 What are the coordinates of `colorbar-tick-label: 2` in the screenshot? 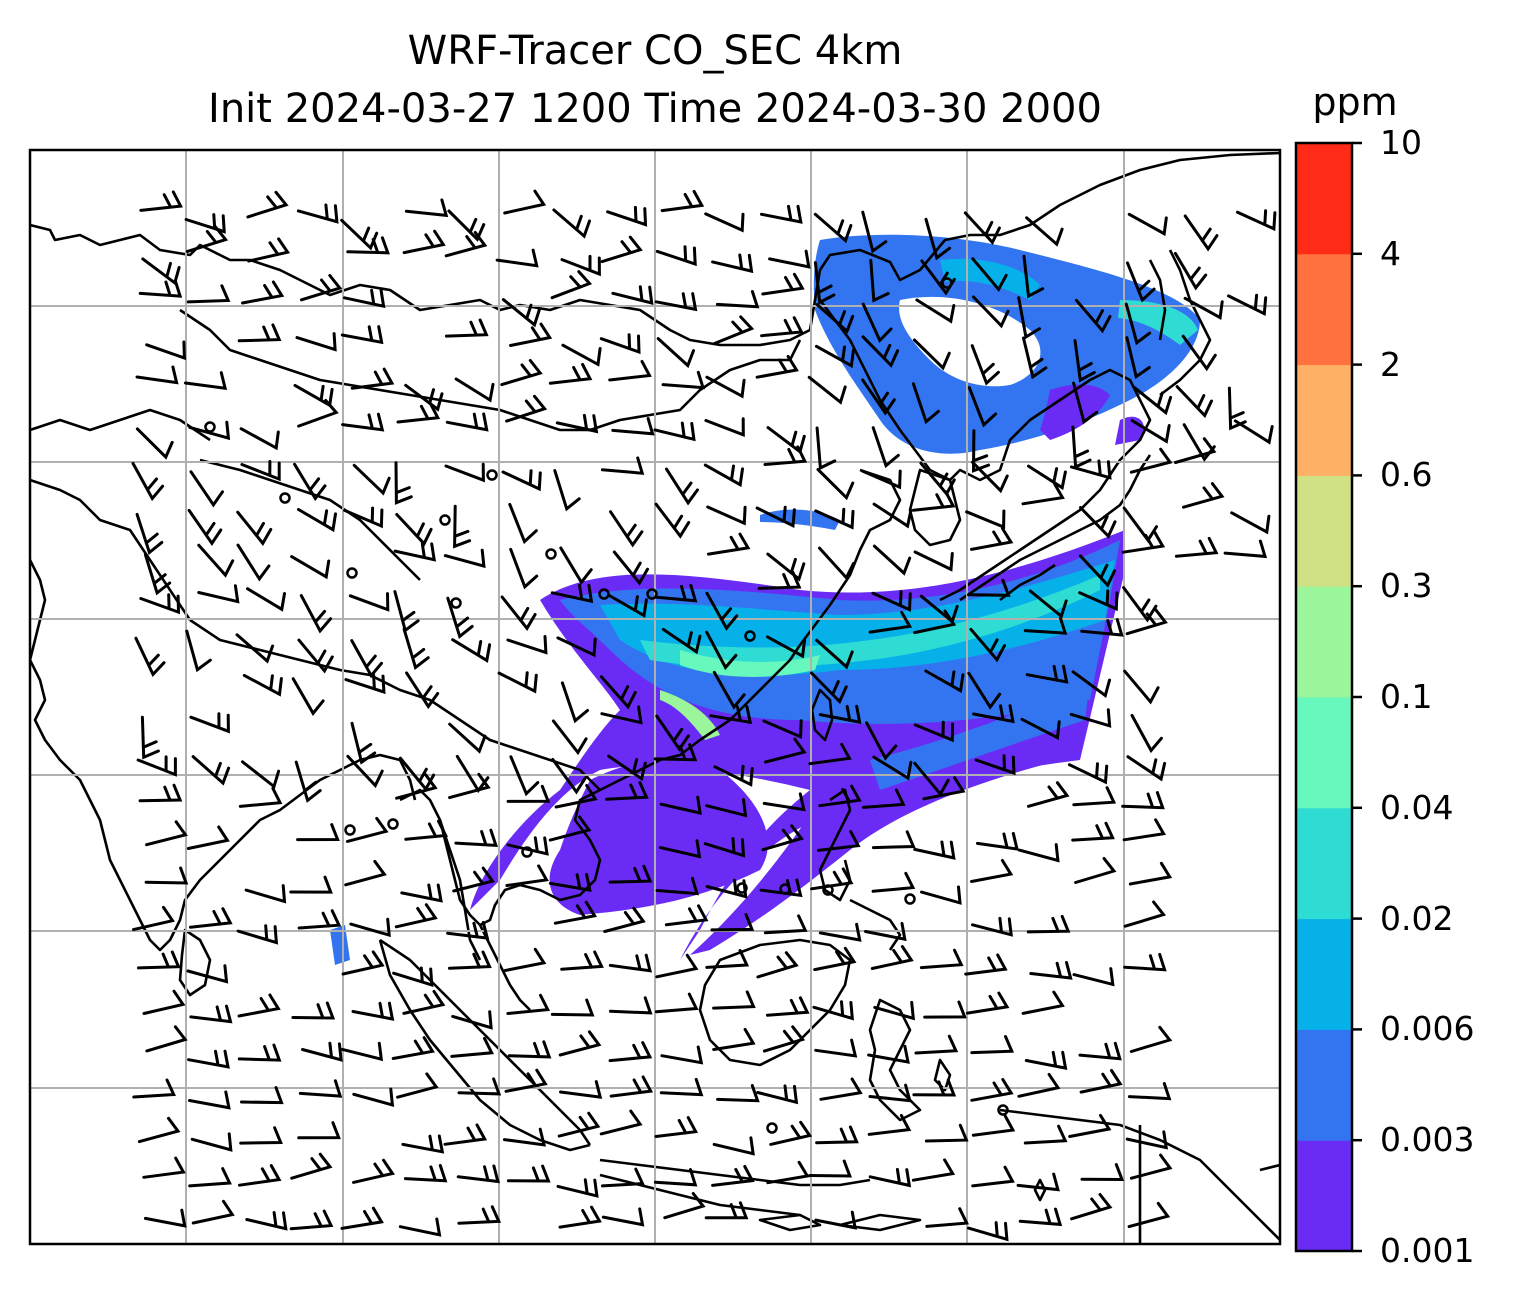 It's located at (1390, 365).